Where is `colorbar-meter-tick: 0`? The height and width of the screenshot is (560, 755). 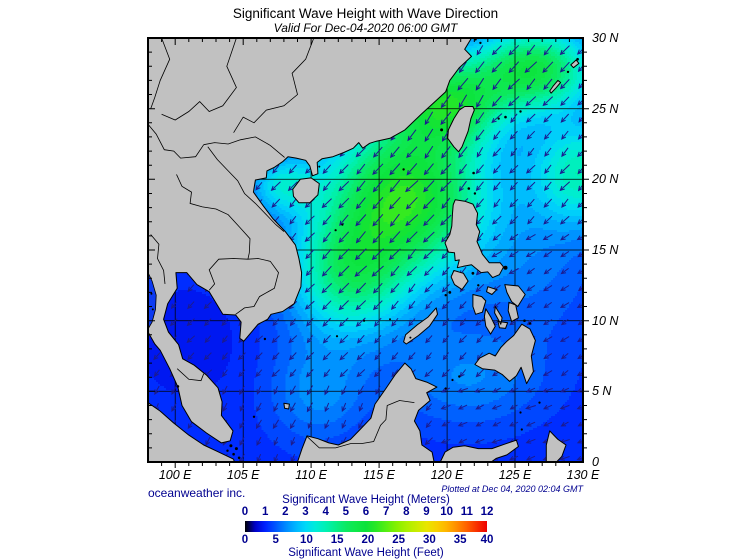 colorbar-meter-tick: 0 is located at coordinates (245, 512).